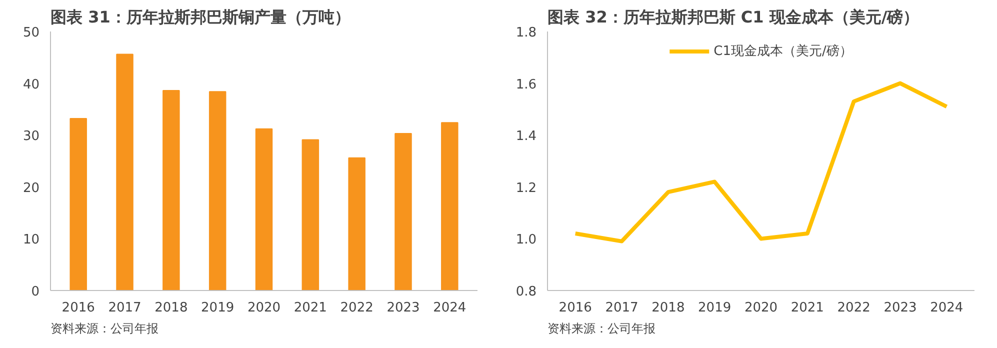 The height and width of the screenshot is (348, 997). Describe the element at coordinates (734, 17) in the screenshot. I see `chart-title: 图表 32：历年拉斯邦巴斯 C1 现金成本（美元/磅）` at that location.